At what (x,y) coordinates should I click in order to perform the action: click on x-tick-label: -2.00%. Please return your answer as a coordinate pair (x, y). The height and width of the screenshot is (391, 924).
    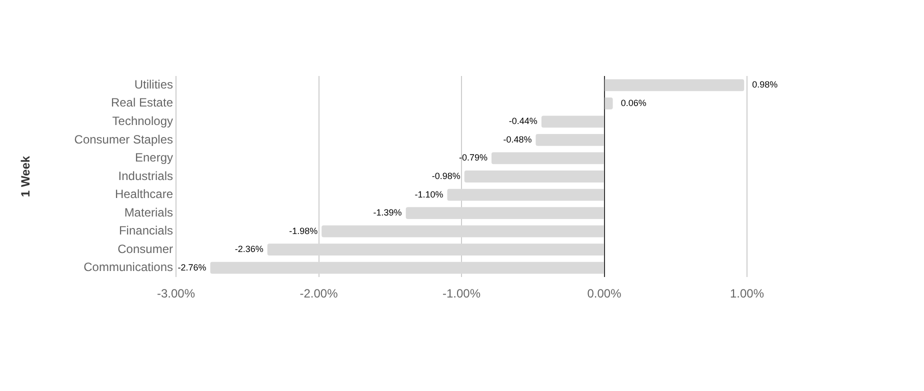
    Looking at the image, I should click on (319, 293).